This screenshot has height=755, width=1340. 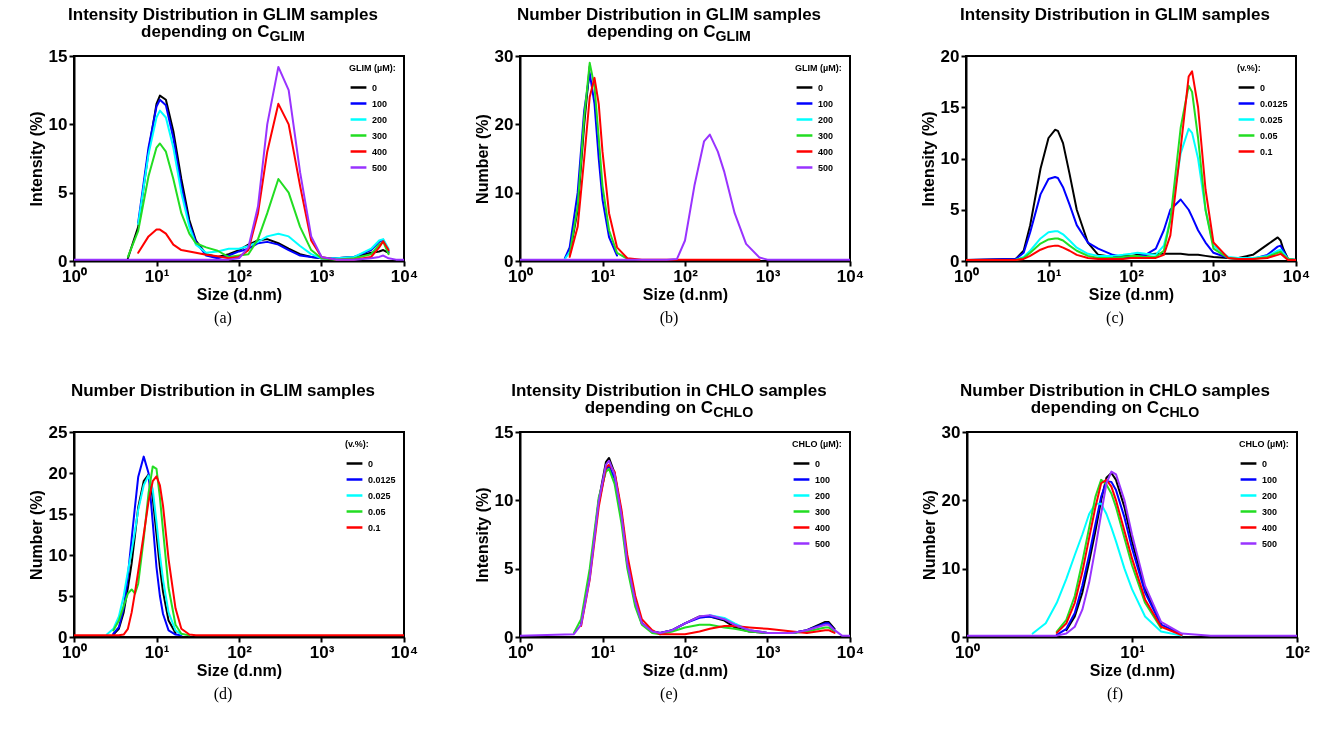 What do you see at coordinates (58, 432) in the screenshot?
I see `y-tick-label: 25` at bounding box center [58, 432].